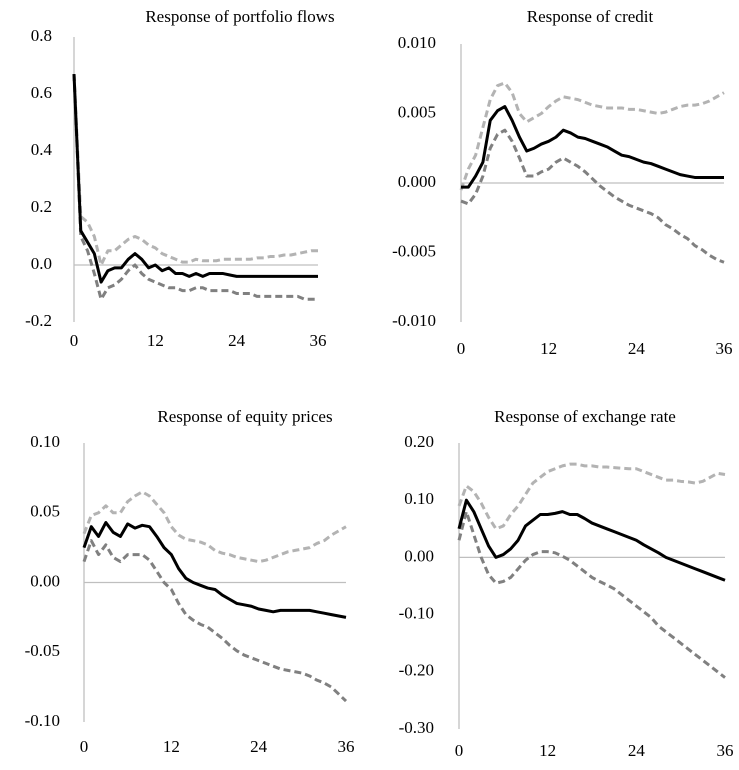 Image resolution: width=739 pixels, height=770 pixels. Describe the element at coordinates (417, 111) in the screenshot. I see `y-tick-label: 0.005` at that location.